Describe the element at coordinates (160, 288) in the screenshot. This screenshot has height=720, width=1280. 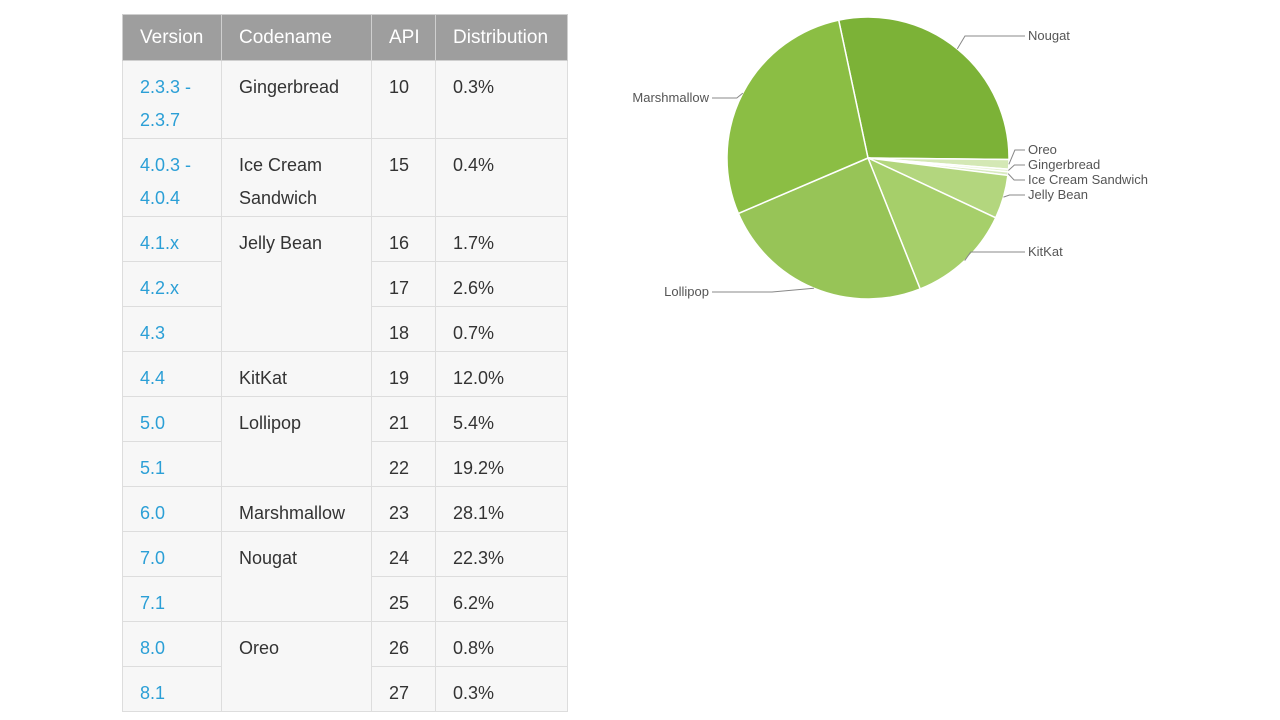
I see `version-link: 4.2.x` at that location.